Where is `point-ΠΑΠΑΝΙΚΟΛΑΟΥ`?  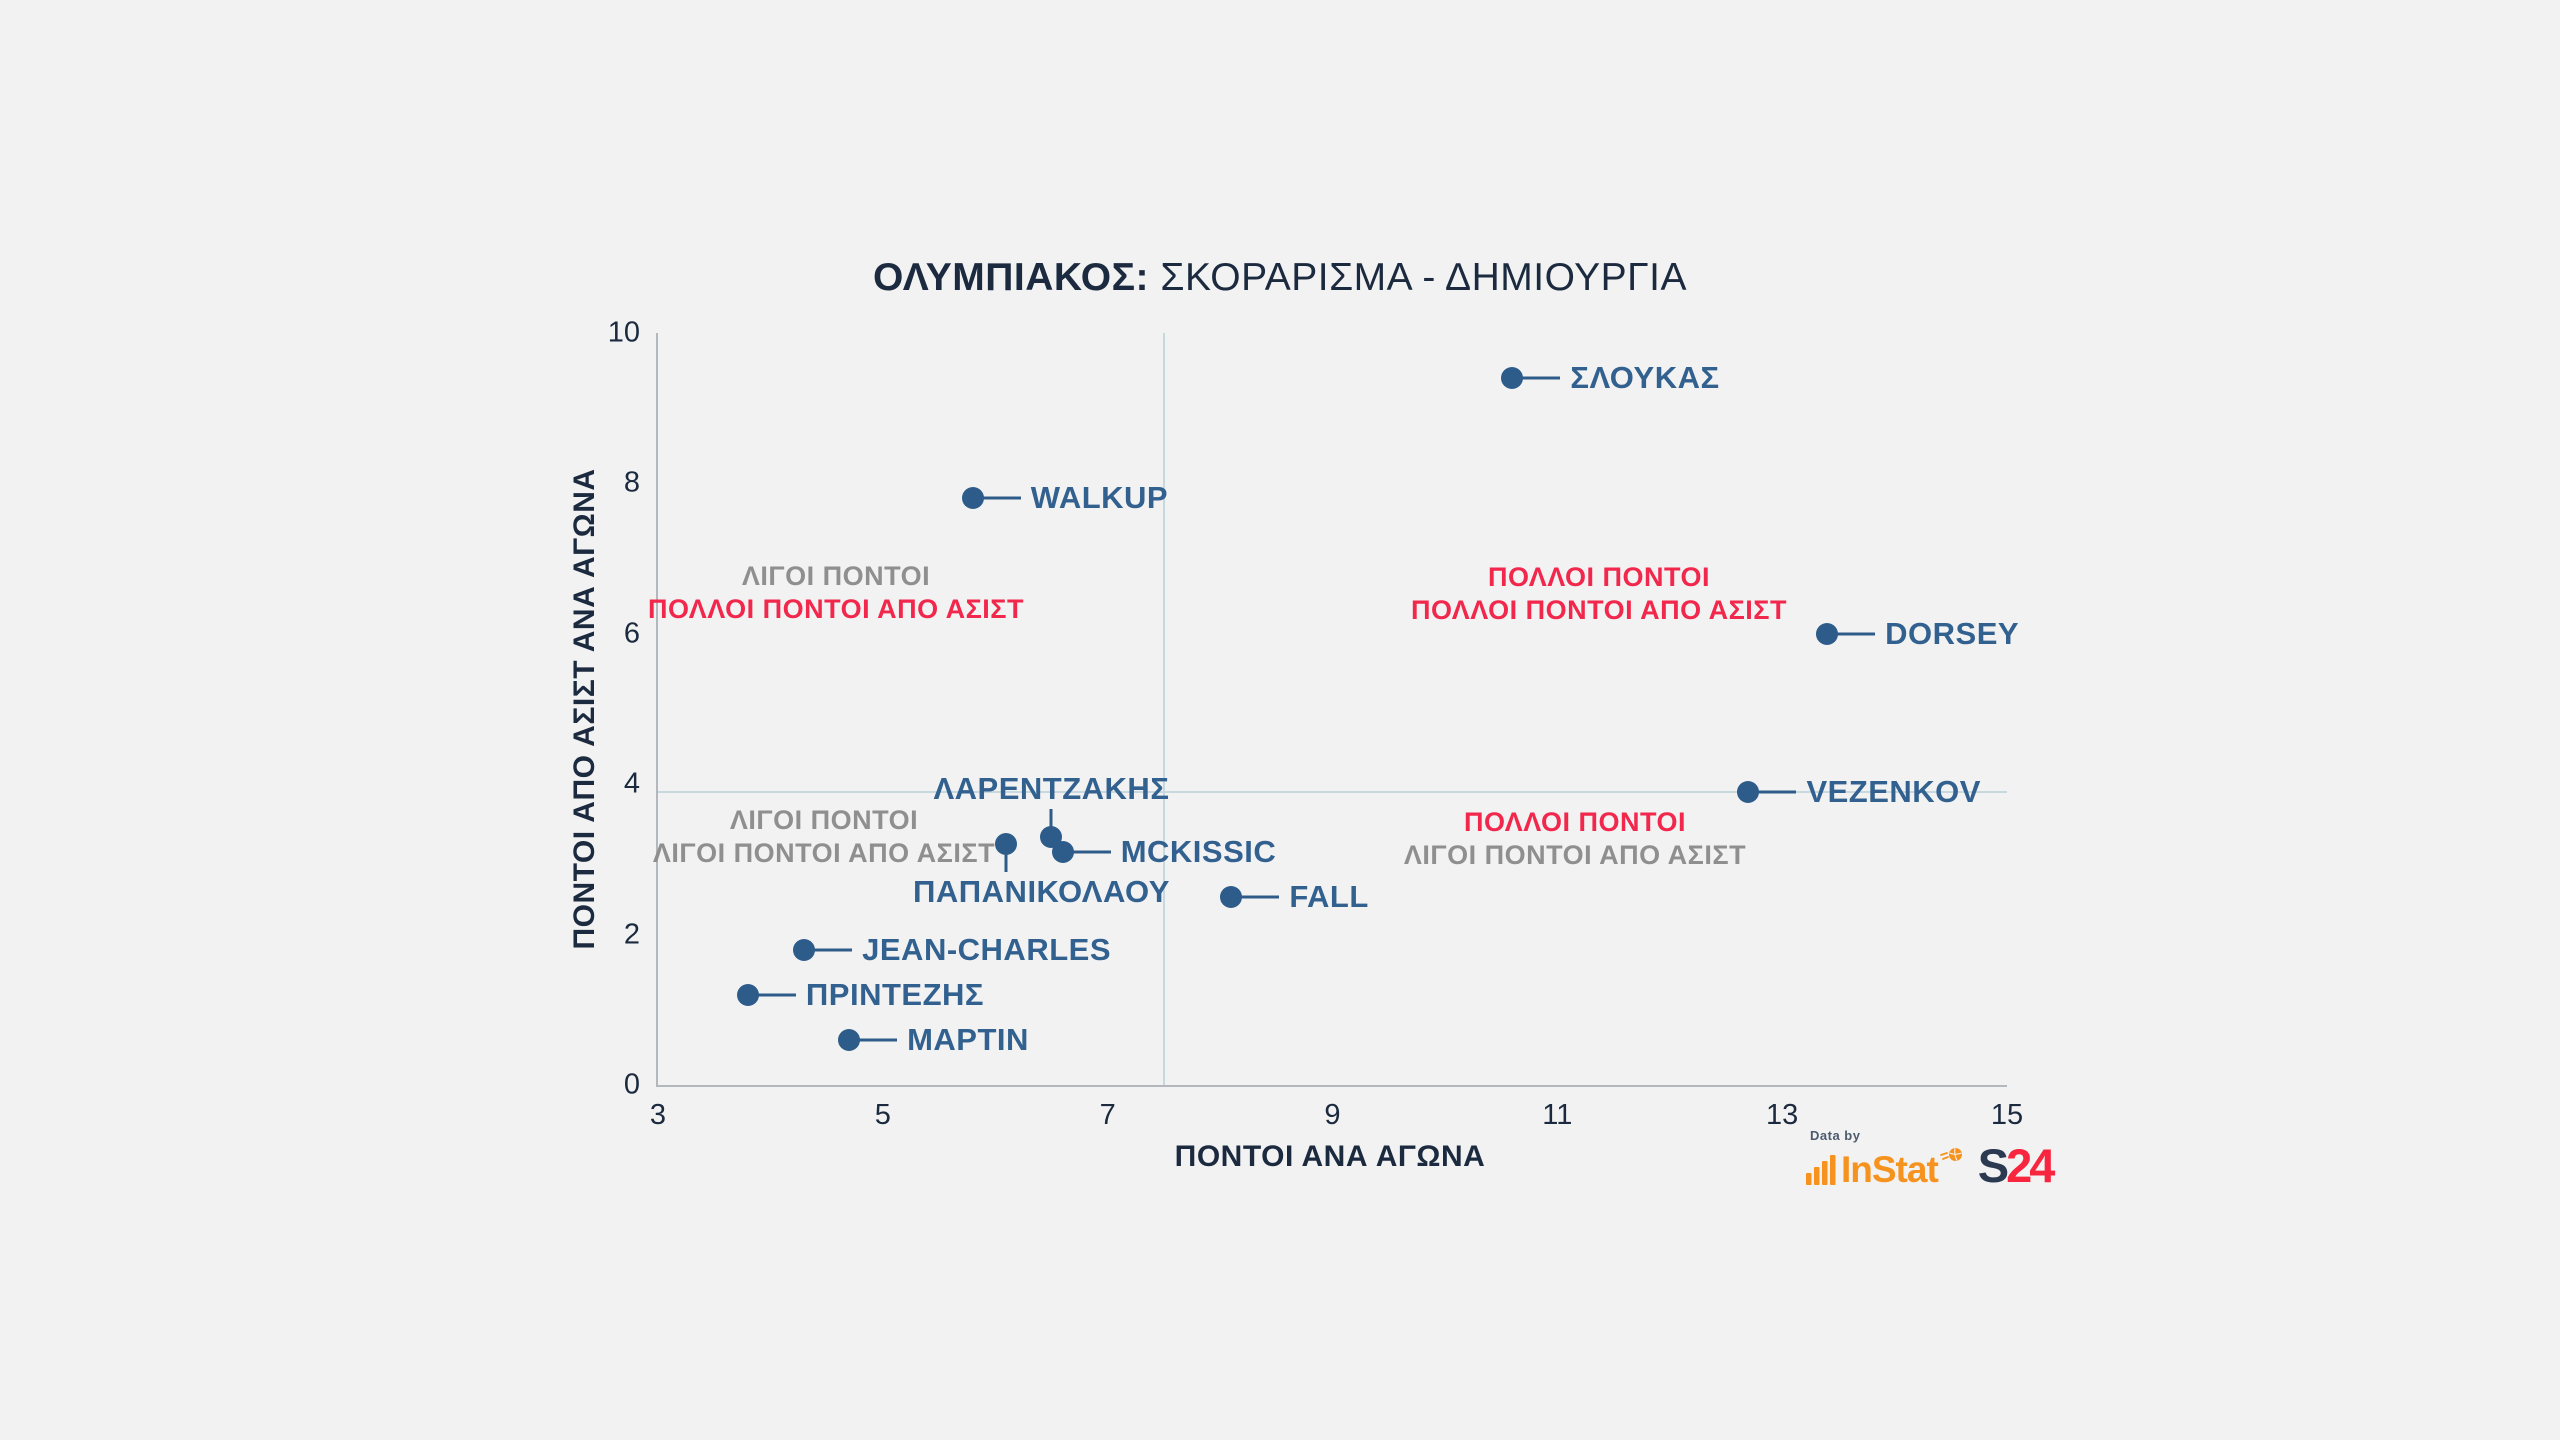
point-ΠΑΠΑΝΙΚΟΛΑΟΥ is located at coordinates (1006, 844).